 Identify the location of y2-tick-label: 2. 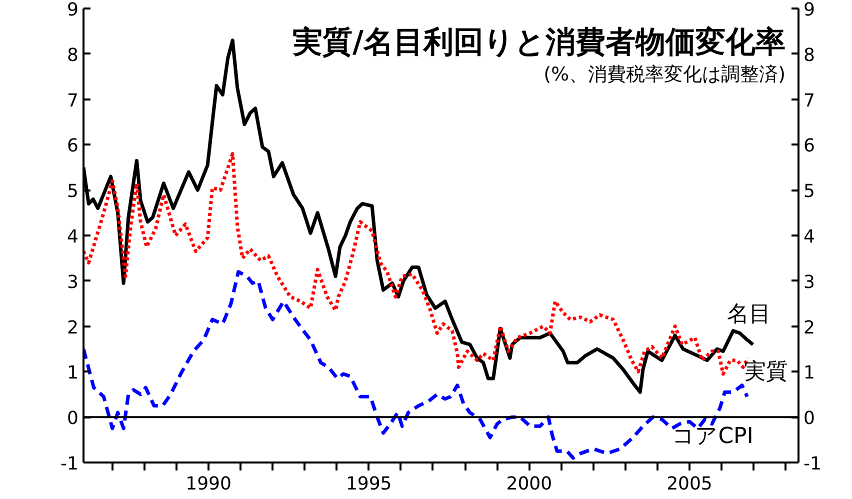
(809, 327).